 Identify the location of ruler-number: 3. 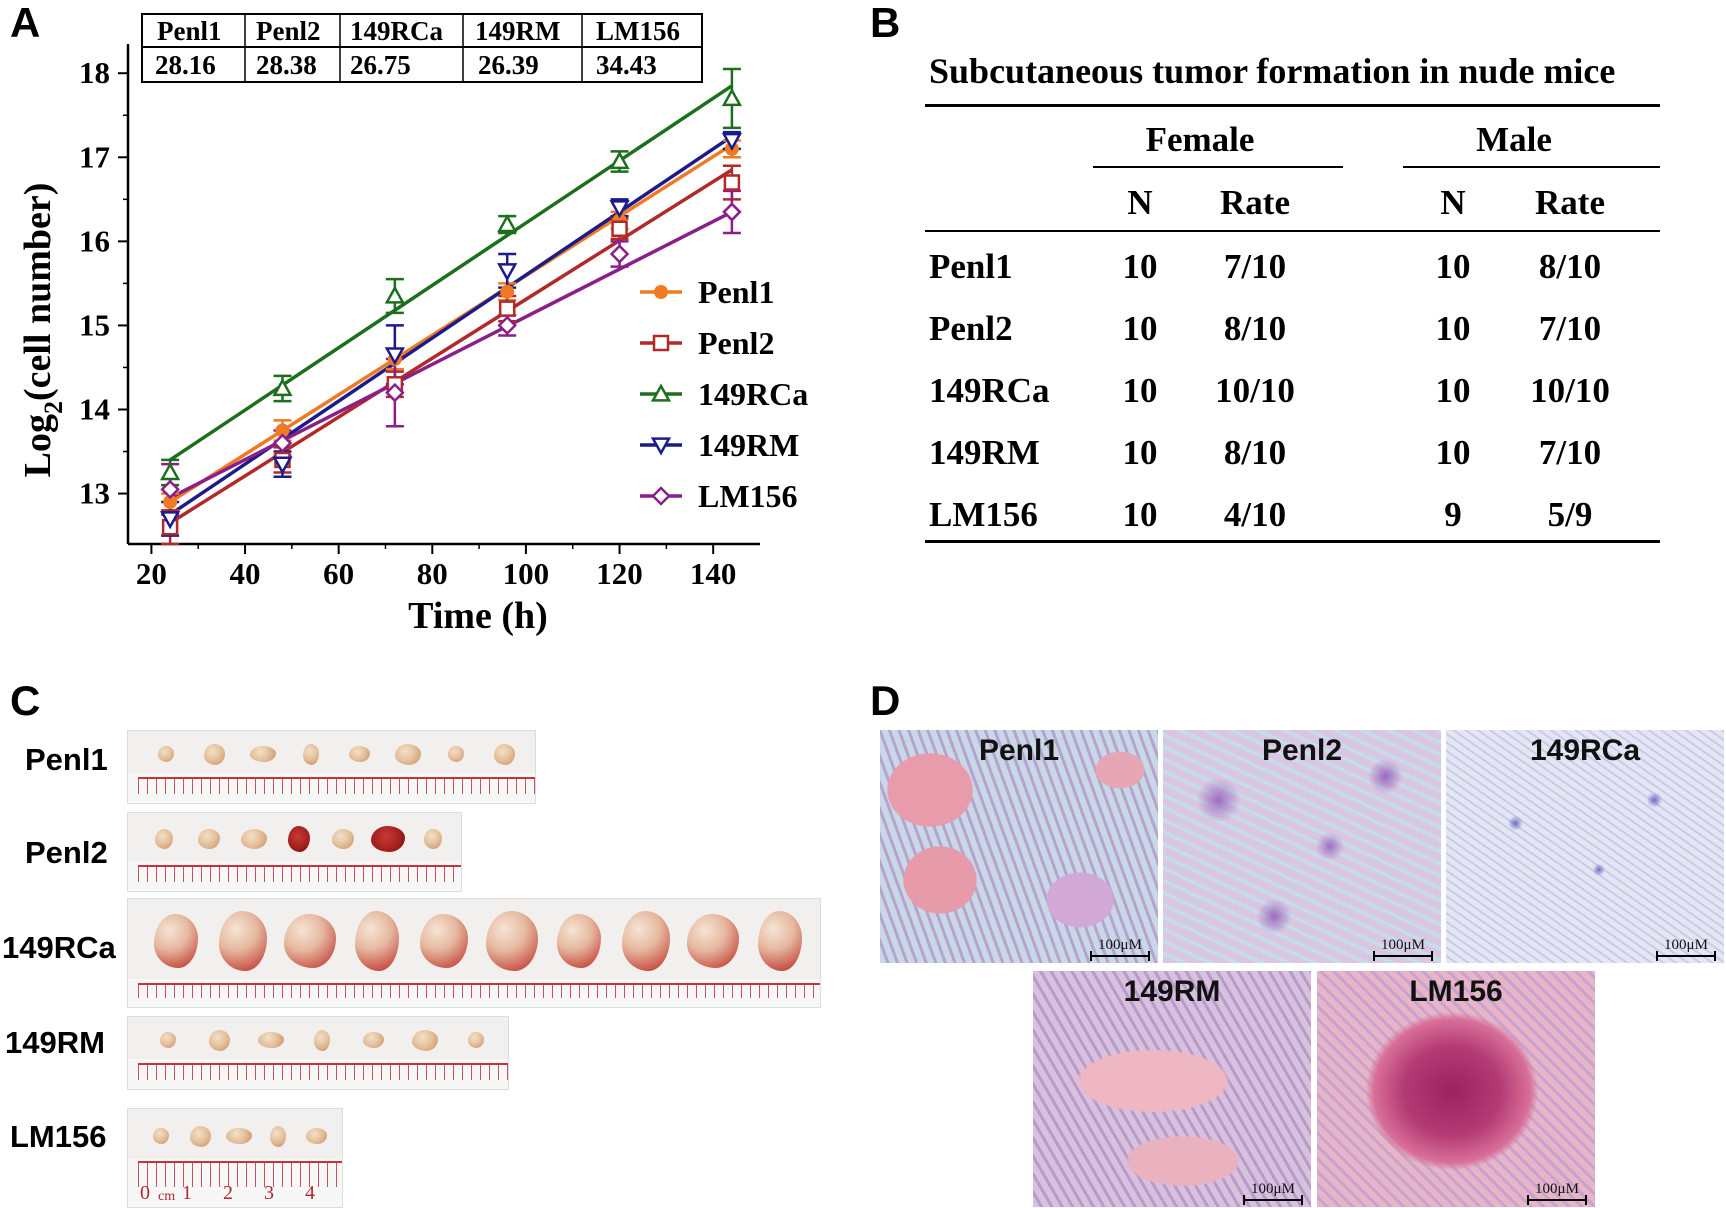
(269, 1193).